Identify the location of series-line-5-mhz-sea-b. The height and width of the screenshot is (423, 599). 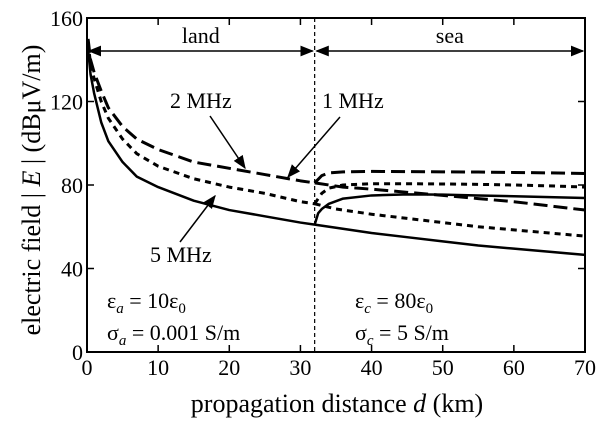
(450, 240).